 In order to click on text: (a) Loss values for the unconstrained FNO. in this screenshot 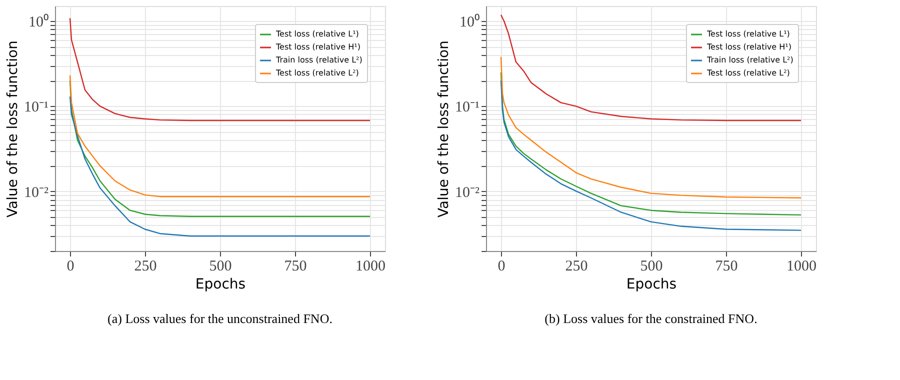, I will do `click(220, 318)`.